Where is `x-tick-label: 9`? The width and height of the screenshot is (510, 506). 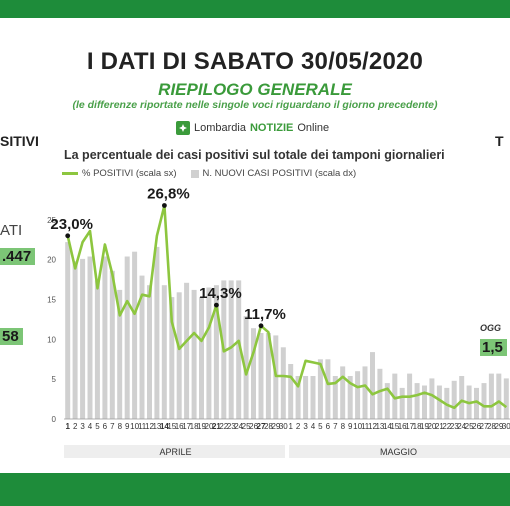 x-tick-label: 9 is located at coordinates (350, 426).